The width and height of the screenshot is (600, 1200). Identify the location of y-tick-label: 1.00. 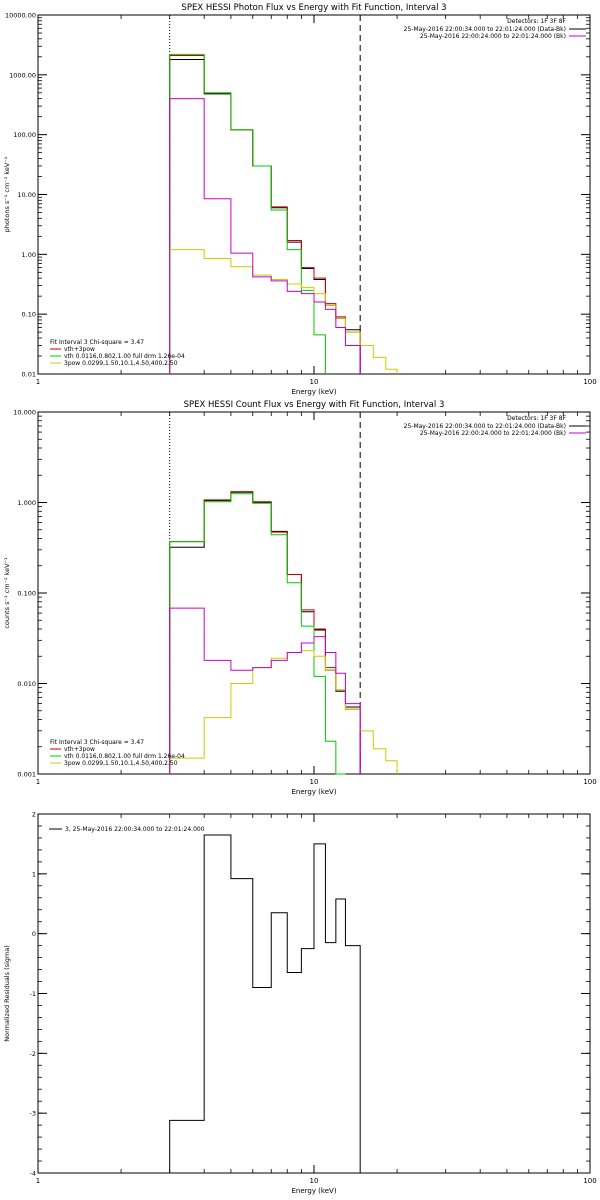
(29, 255).